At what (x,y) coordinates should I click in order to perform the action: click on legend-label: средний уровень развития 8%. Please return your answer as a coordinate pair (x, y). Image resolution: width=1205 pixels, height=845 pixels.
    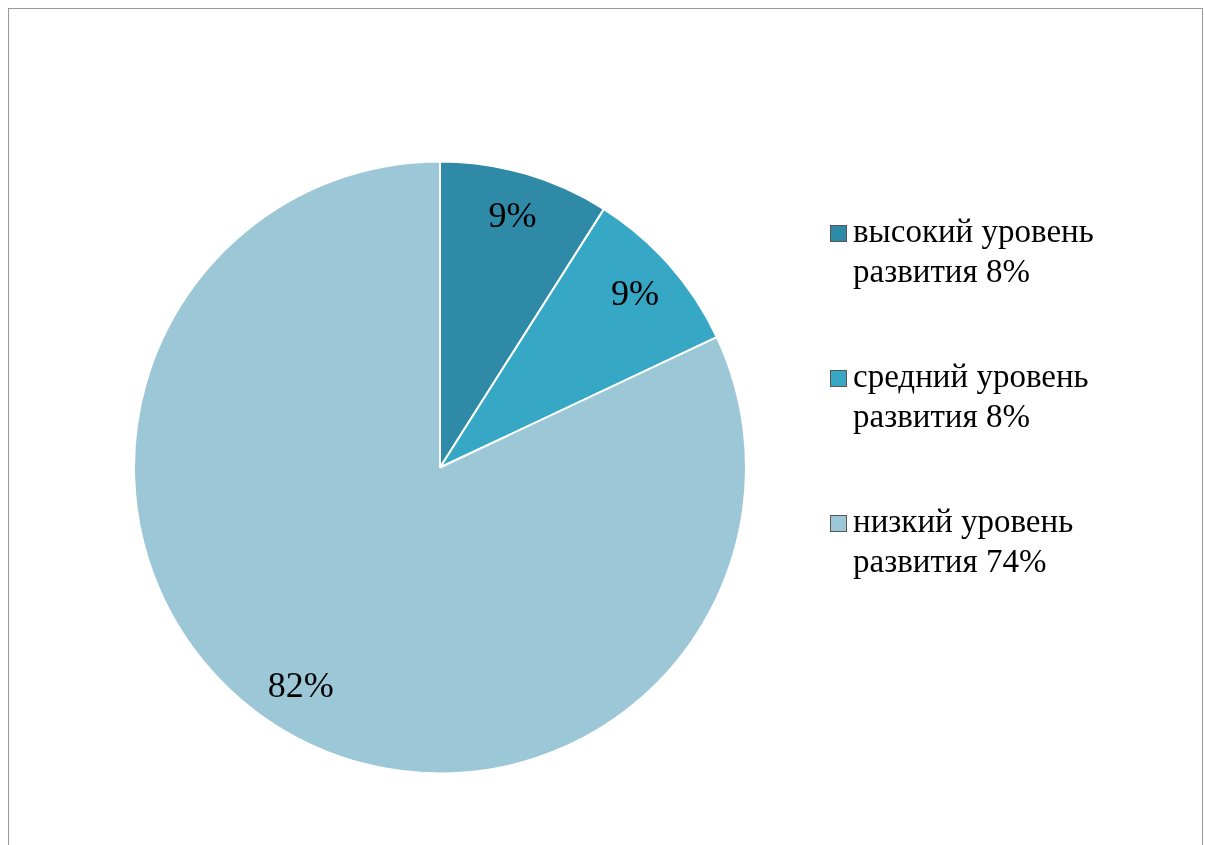
    Looking at the image, I should click on (971, 396).